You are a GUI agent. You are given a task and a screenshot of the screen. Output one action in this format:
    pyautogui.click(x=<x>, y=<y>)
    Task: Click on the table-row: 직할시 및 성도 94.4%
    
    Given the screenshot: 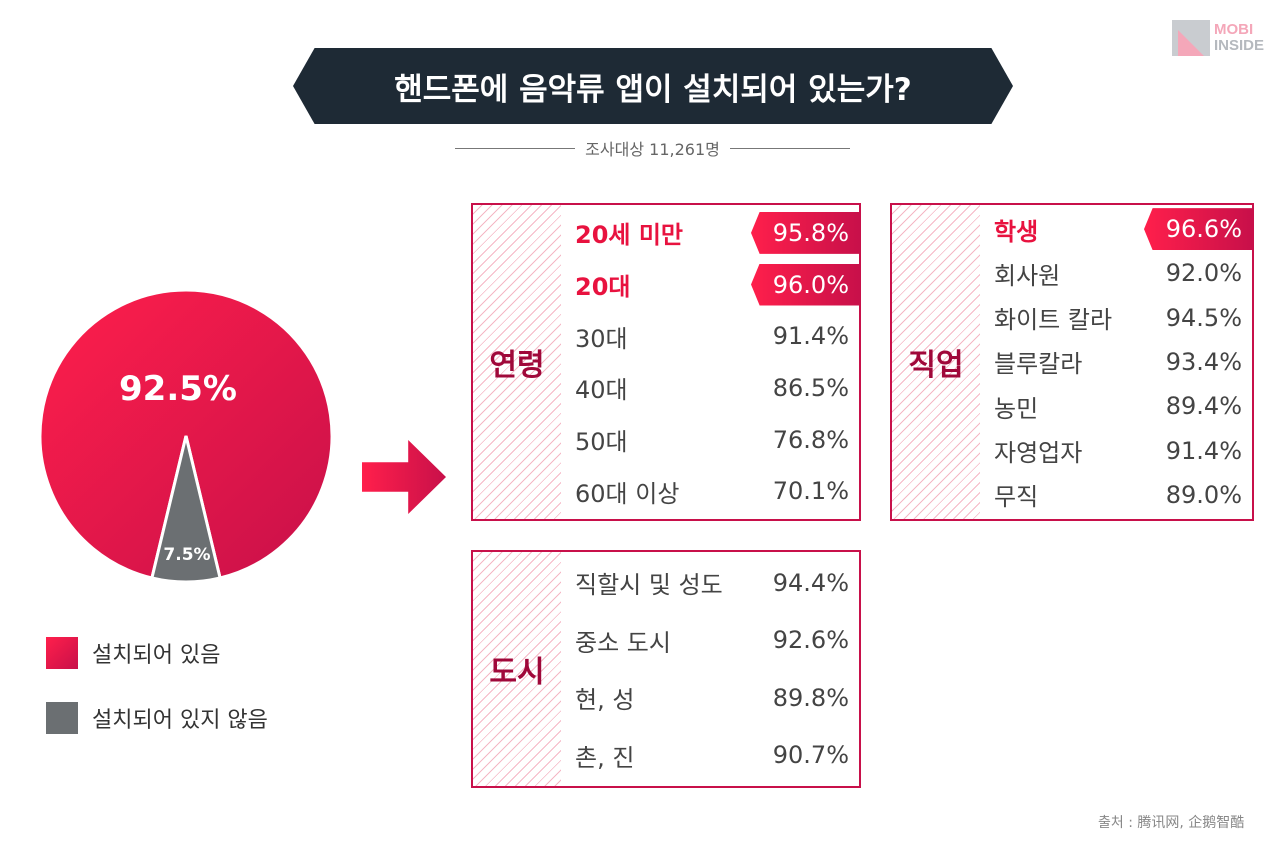 What is the action you would take?
    pyautogui.click(x=710, y=583)
    